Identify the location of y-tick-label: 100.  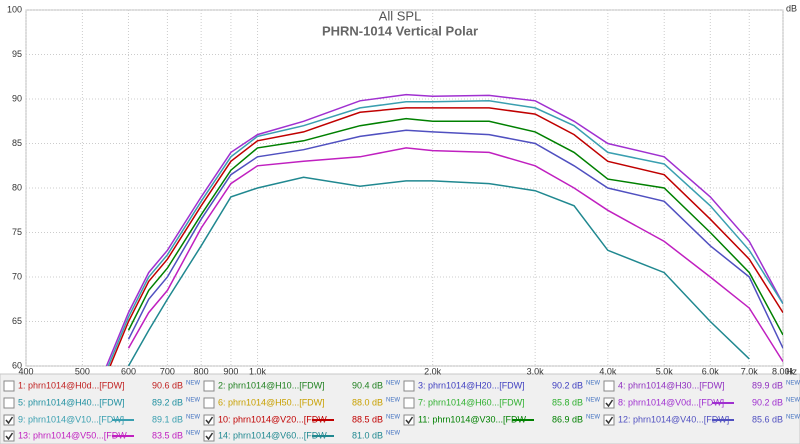
(14, 9).